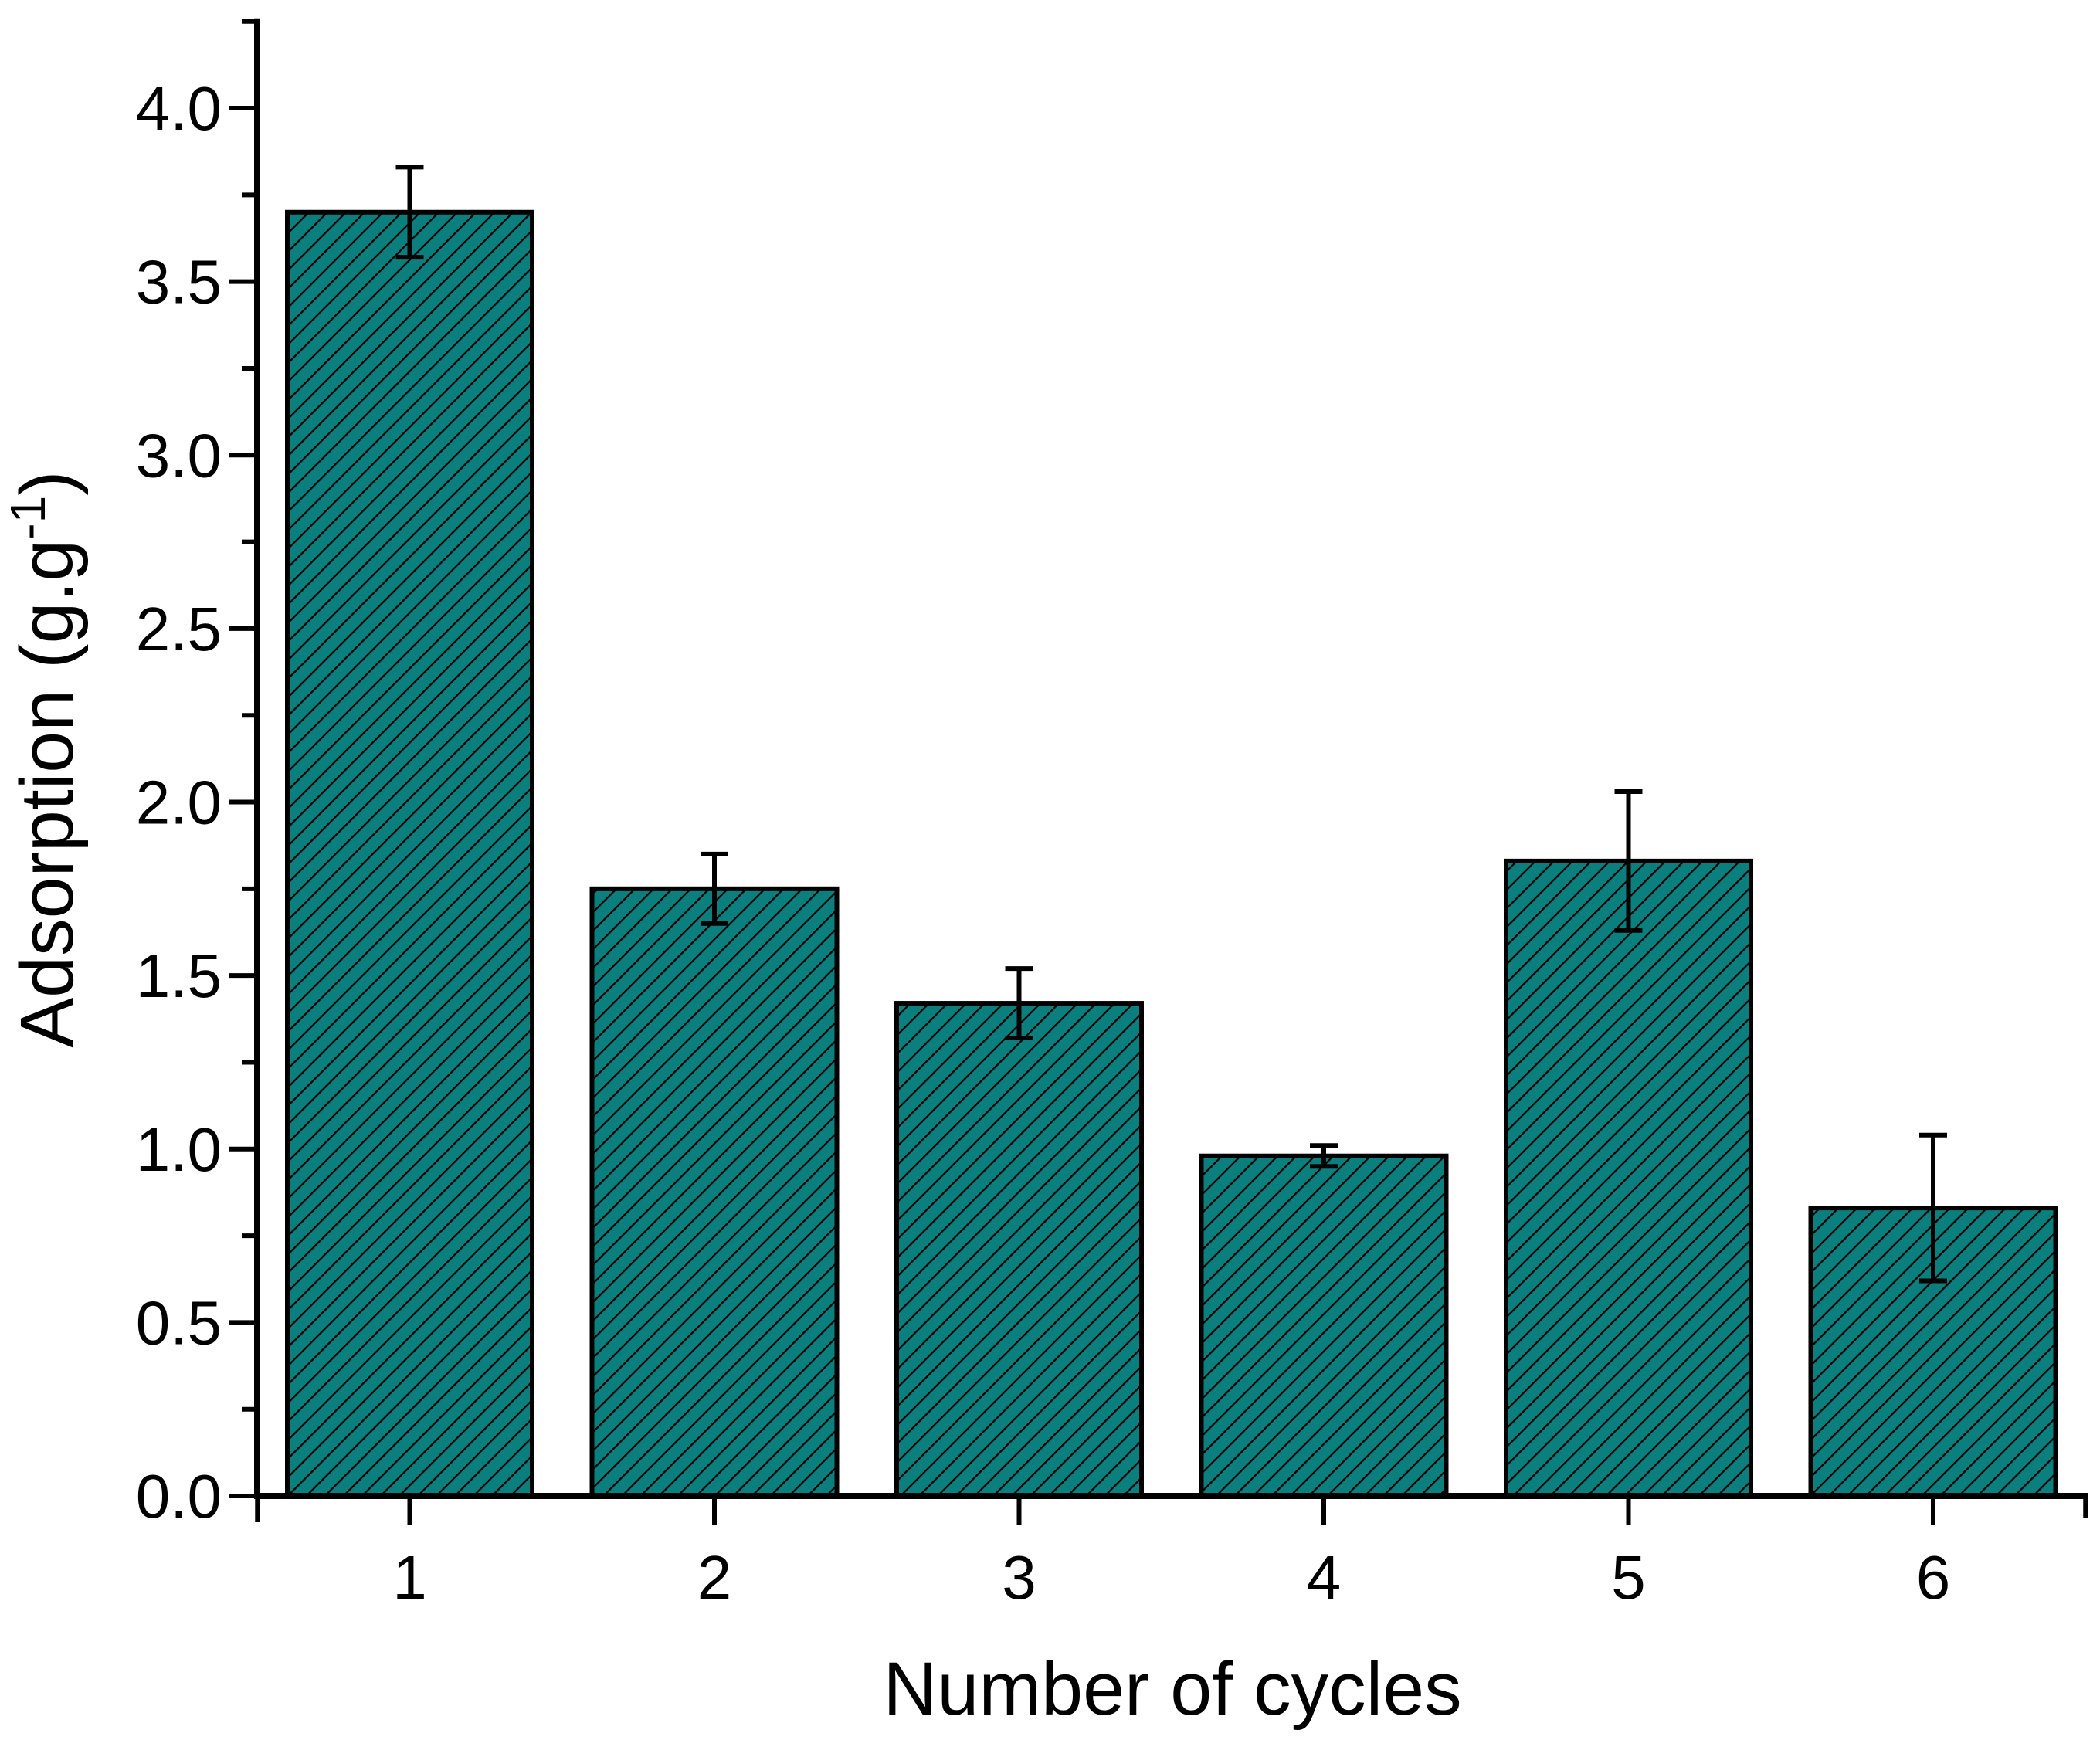 This screenshot has width=2100, height=1740. I want to click on y-tick-label-1.0: 1.0, so click(179, 1149).